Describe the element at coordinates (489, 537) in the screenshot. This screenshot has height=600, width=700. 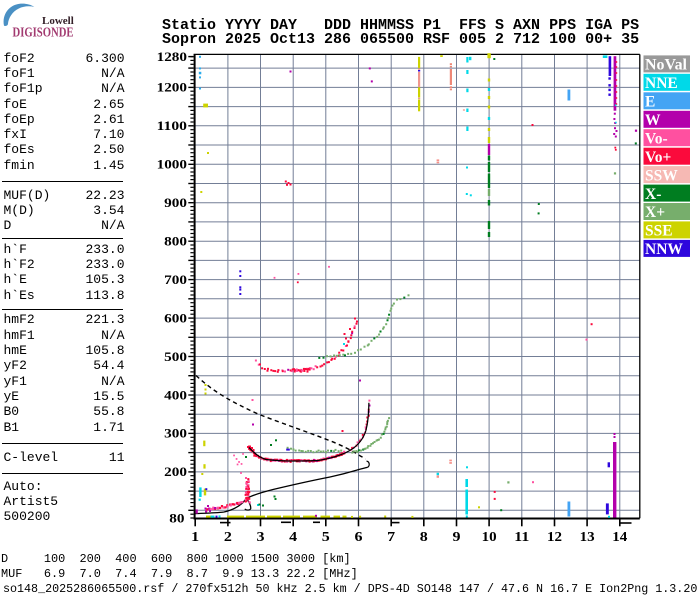
I see `svg-text: 10` at that location.